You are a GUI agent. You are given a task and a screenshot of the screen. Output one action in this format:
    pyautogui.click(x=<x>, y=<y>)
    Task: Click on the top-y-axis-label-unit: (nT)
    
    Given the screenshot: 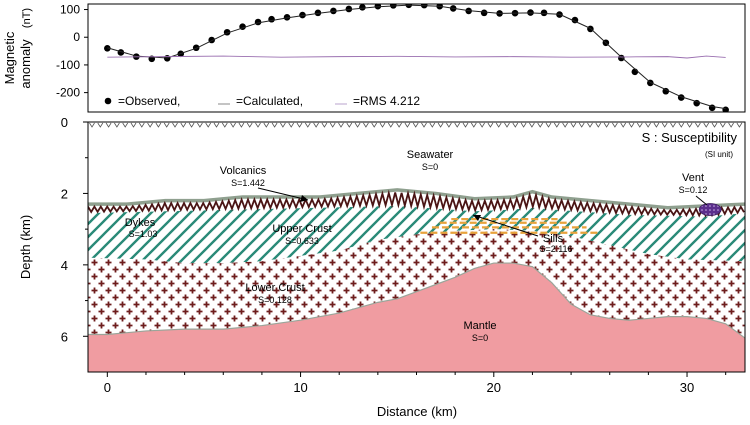 What is the action you would take?
    pyautogui.click(x=27, y=18)
    